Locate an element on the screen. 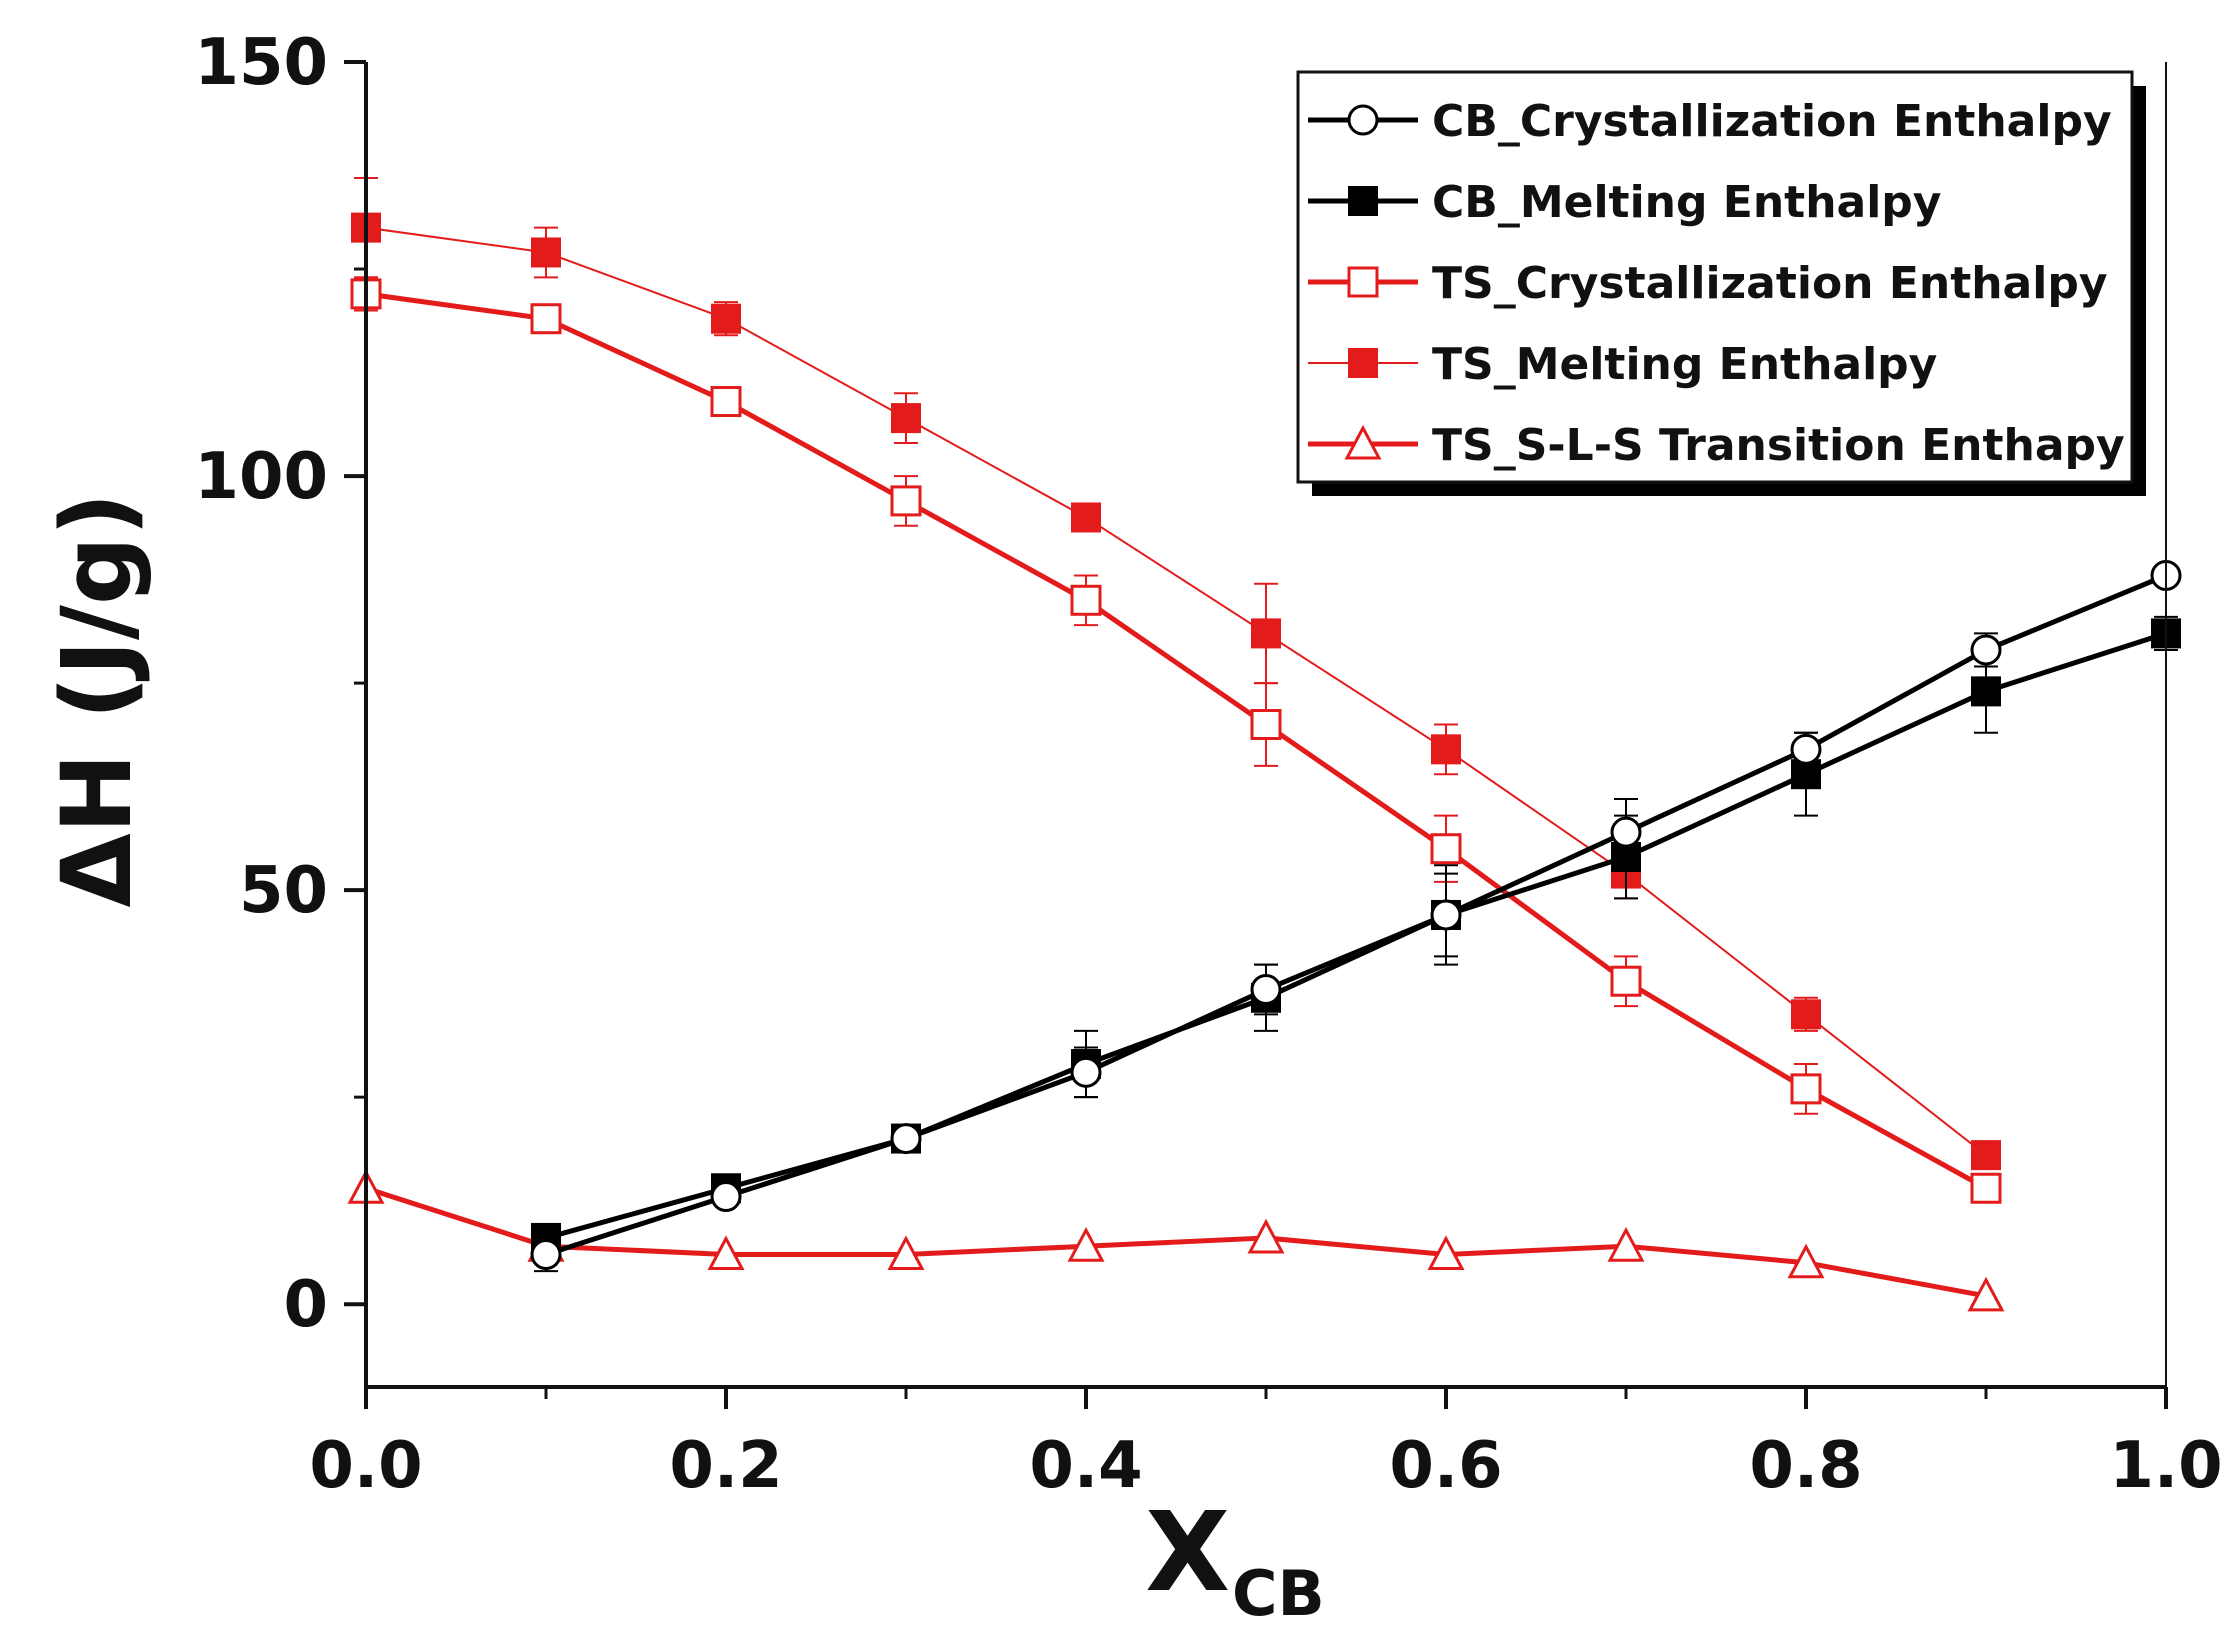 The width and height of the screenshot is (2237, 1642). legend-label: TS_Melting Enthalpy is located at coordinates (1684, 364).